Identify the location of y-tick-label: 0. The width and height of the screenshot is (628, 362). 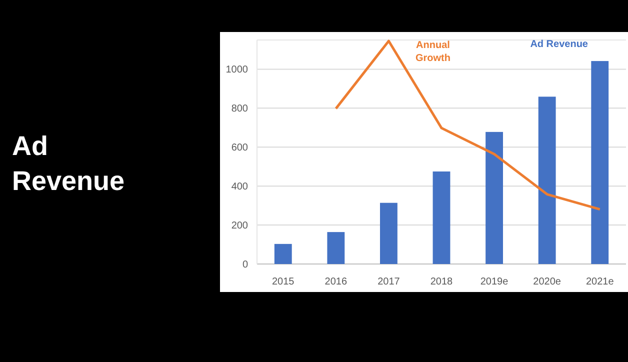
(245, 265).